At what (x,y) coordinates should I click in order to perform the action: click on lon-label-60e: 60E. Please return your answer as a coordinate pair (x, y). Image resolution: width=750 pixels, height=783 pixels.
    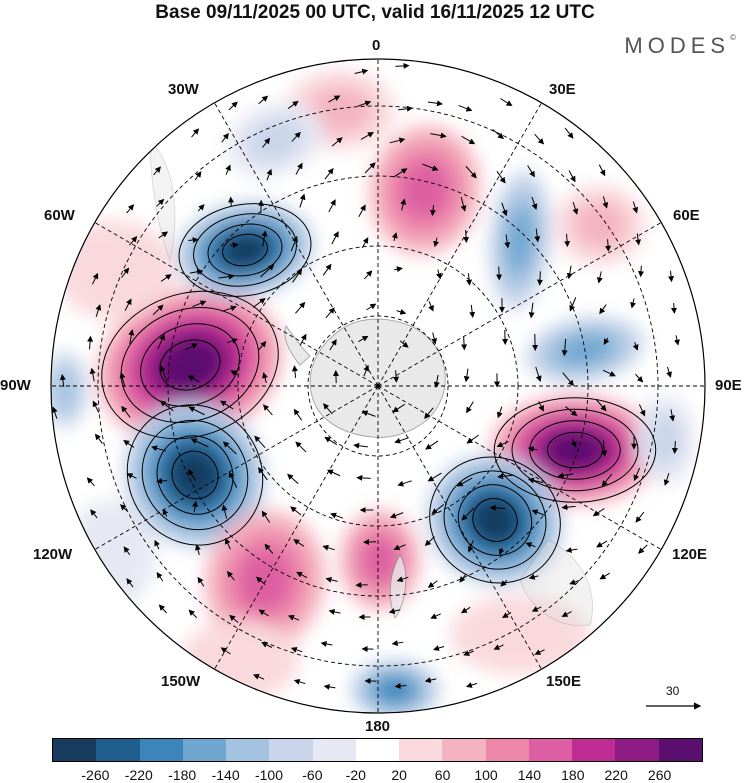
    Looking at the image, I should click on (686, 215).